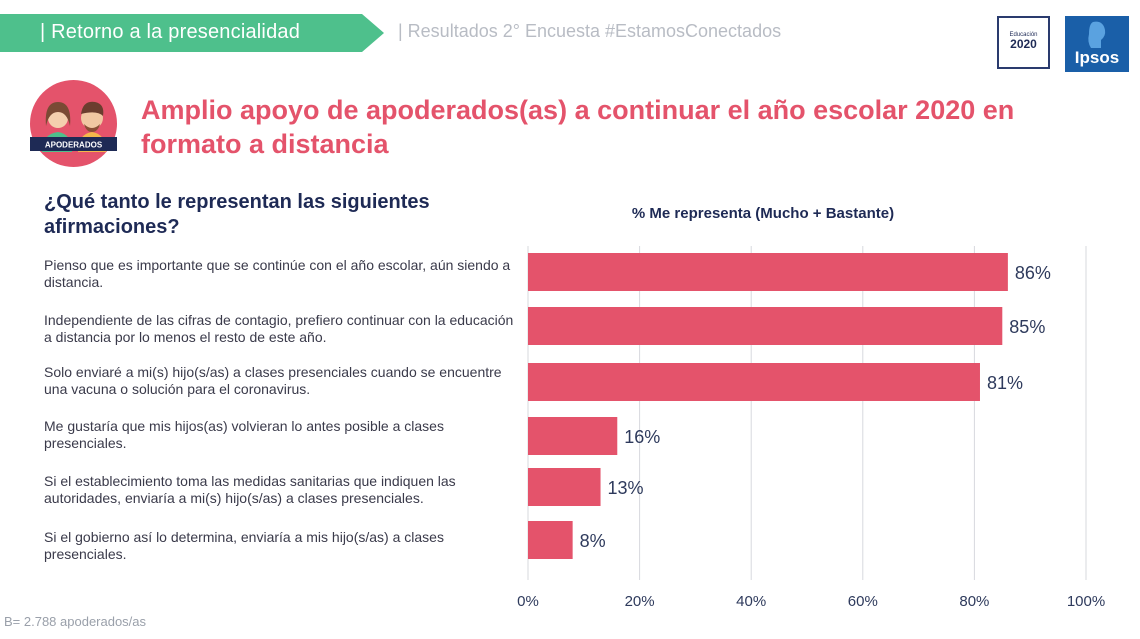  I want to click on x-tick-label: 20%, so click(640, 601).